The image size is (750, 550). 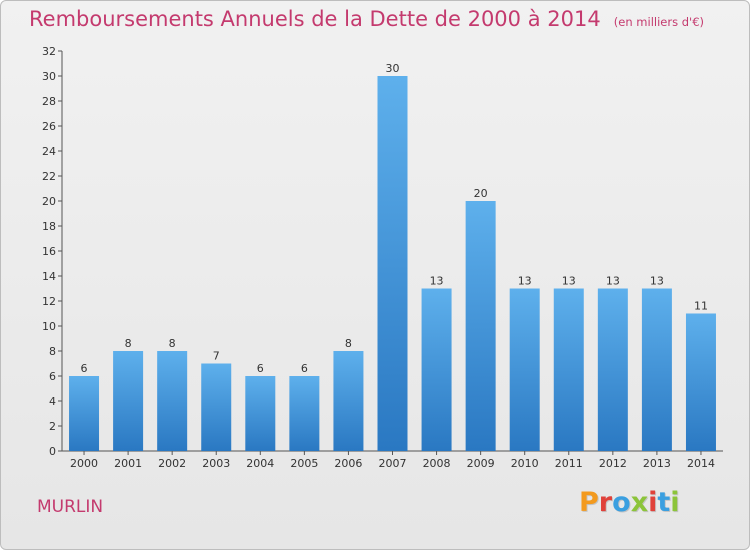 What do you see at coordinates (128, 463) in the screenshot?
I see `x-tick-label: 2001` at bounding box center [128, 463].